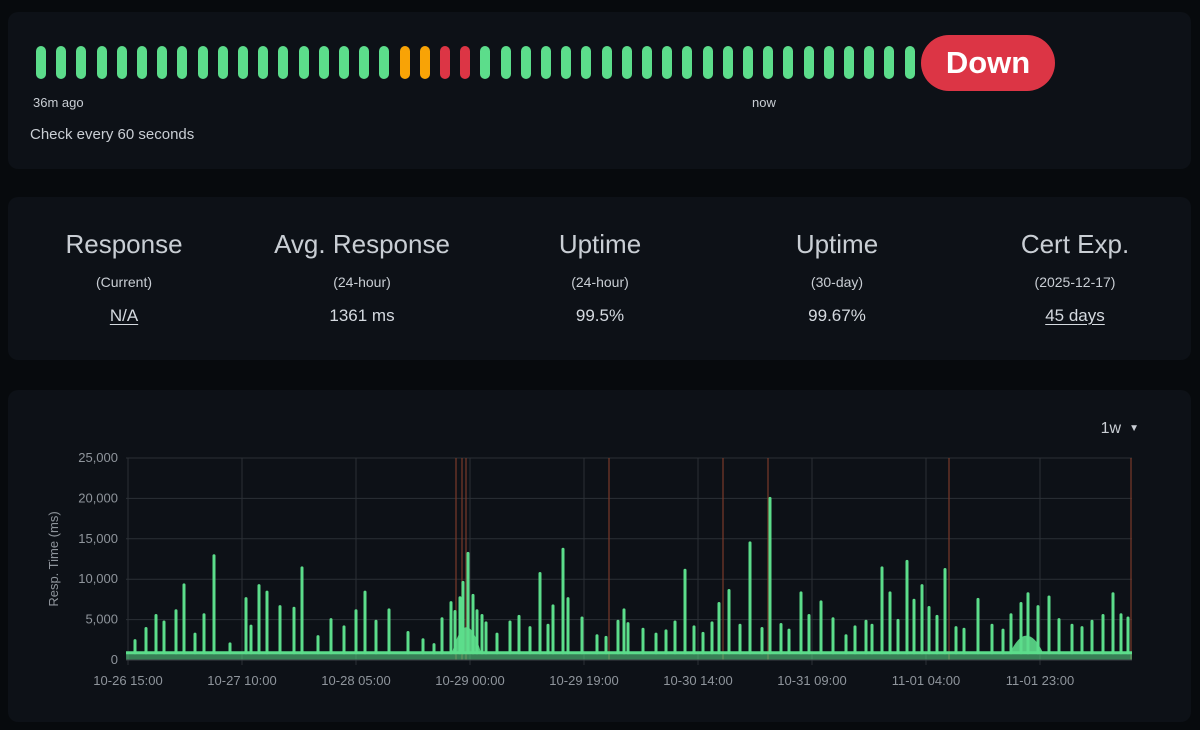 The height and width of the screenshot is (730, 1200). Describe the element at coordinates (124, 315) in the screenshot. I see `current-response-link: N/A` at that location.